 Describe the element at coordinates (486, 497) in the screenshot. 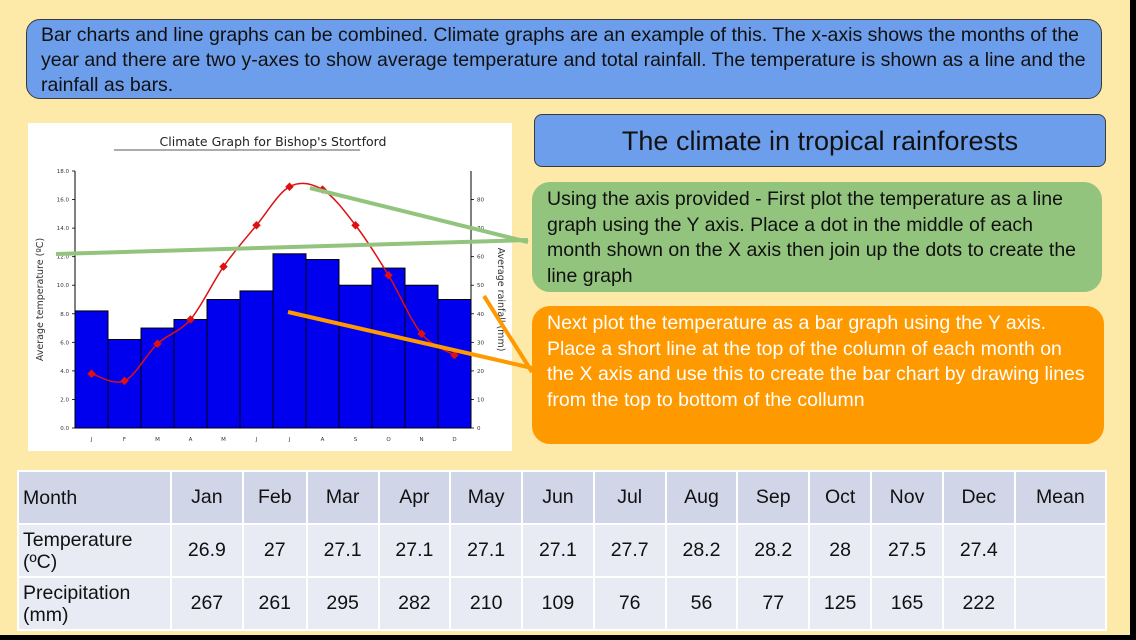

I see `header-cell: May` at that location.